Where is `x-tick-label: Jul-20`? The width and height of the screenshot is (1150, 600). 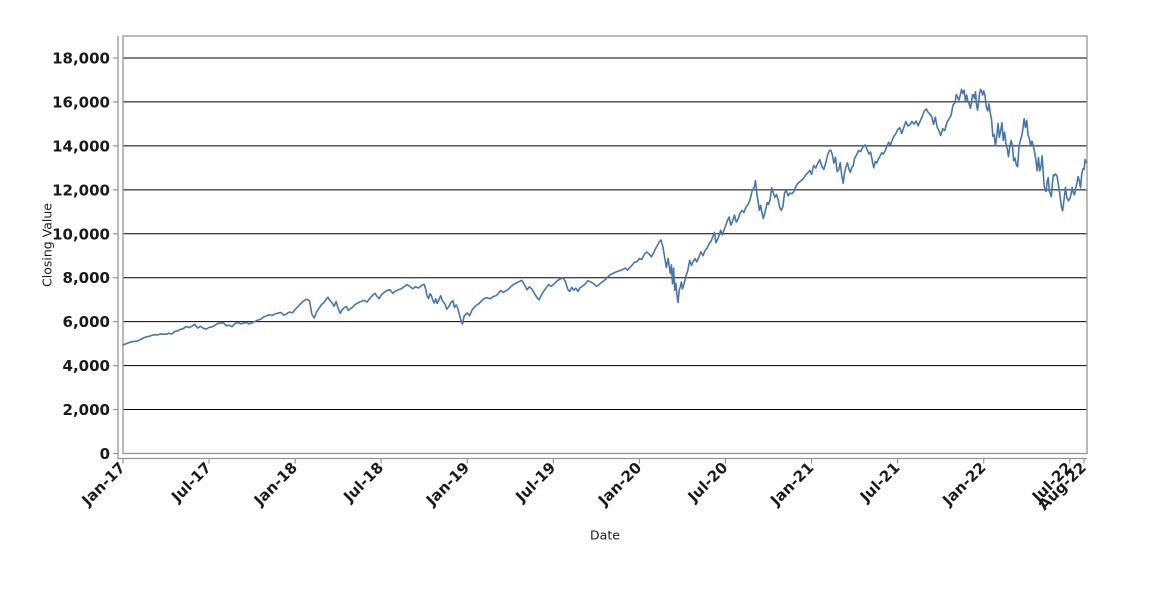 x-tick-label: Jul-20 is located at coordinates (708, 483).